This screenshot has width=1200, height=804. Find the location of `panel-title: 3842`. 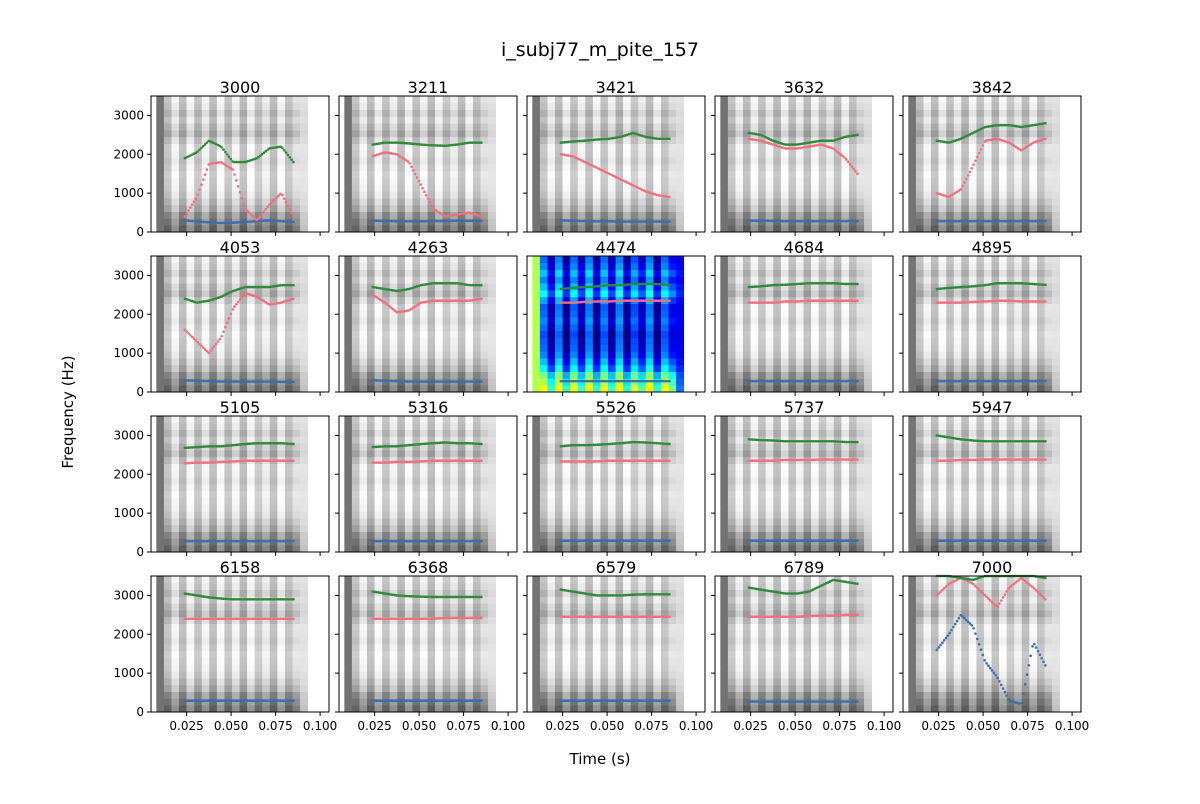

panel-title: 3842 is located at coordinates (992, 87).